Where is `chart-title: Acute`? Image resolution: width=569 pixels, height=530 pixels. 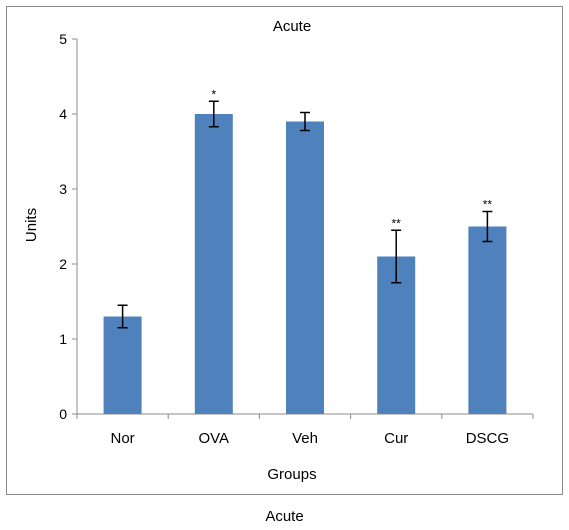 chart-title: Acute is located at coordinates (292, 26).